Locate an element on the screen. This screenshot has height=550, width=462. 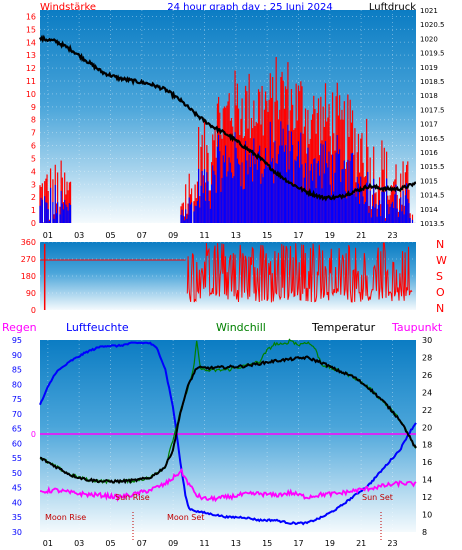
regen-tick-label: 0 is located at coordinates (33, 434).